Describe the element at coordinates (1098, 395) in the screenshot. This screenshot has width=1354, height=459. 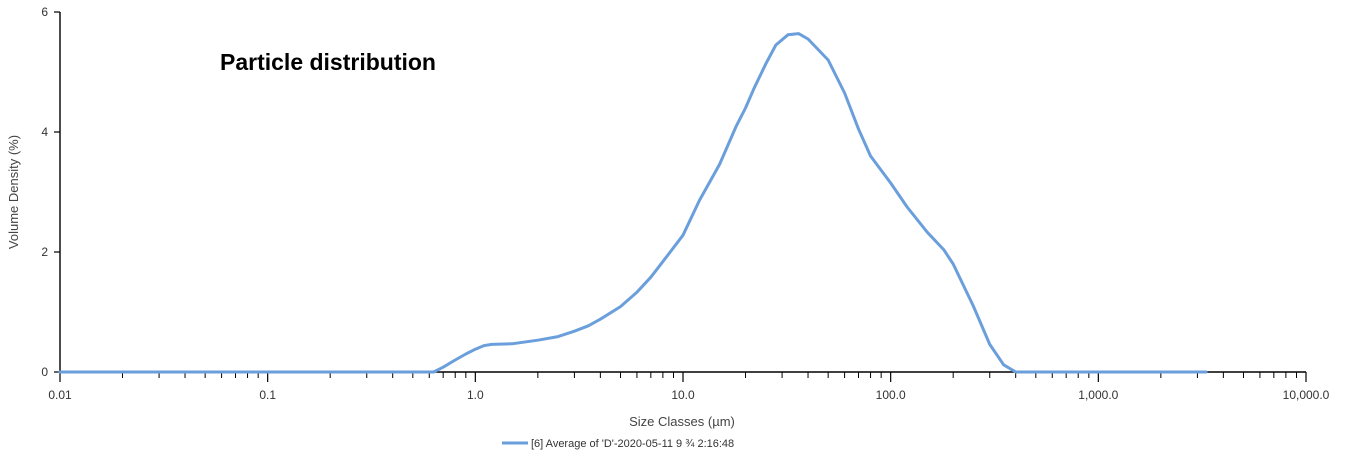
I see `x-tick-label: 1,000.0` at that location.